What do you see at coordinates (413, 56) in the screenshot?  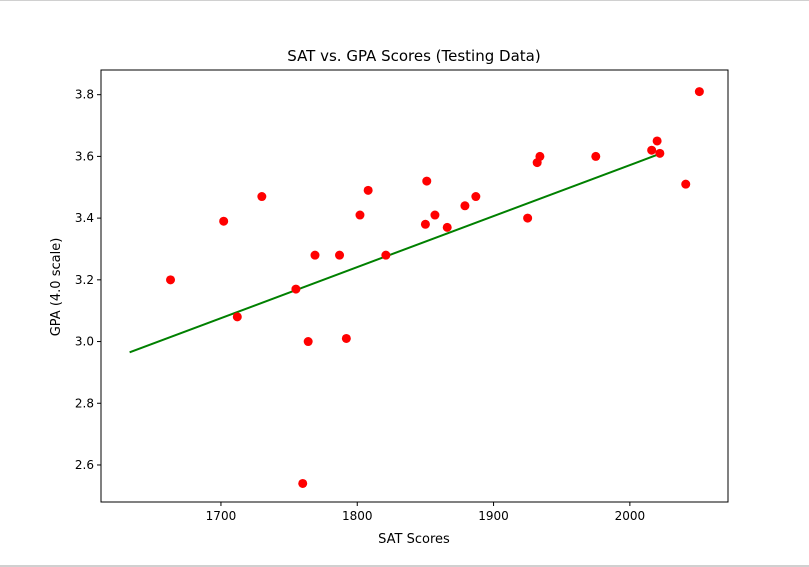 I see `chart-title: SAT vs. GPA Scores (Testing Data)` at bounding box center [413, 56].